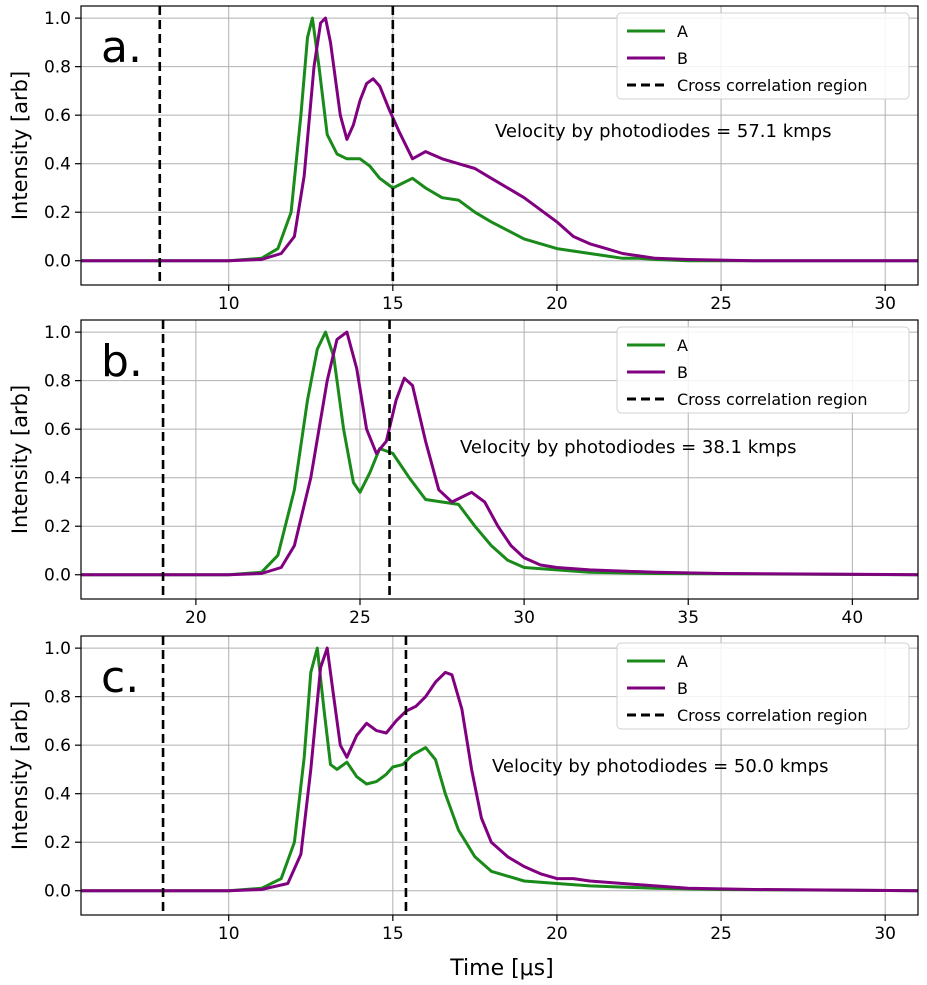 This screenshot has width=927, height=985. Describe the element at coordinates (663, 131) in the screenshot. I see `velocity-annotation: Velocity by photodiodes = 57.1 kmps` at that location.